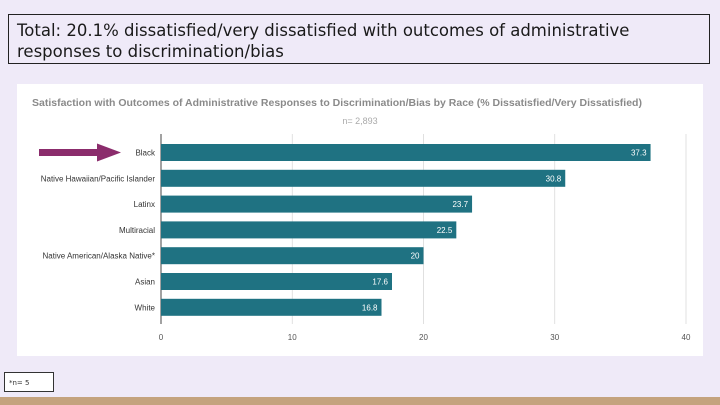 Image resolution: width=720 pixels, height=405 pixels. I want to click on footer-band, so click(360, 401).